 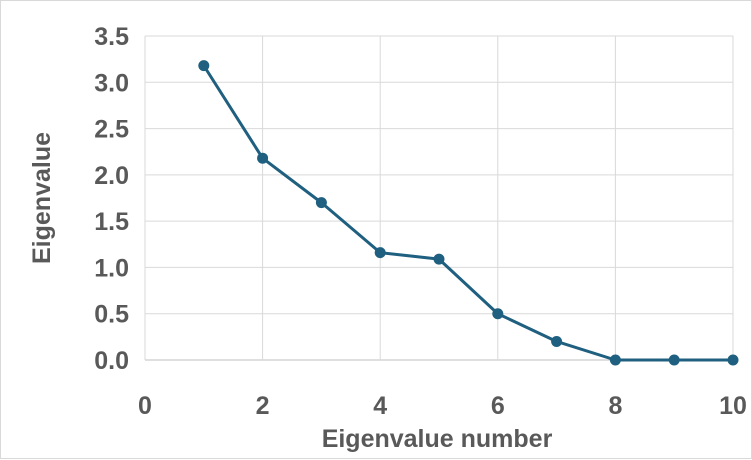 I want to click on x-tick-label: 8, so click(x=615, y=406).